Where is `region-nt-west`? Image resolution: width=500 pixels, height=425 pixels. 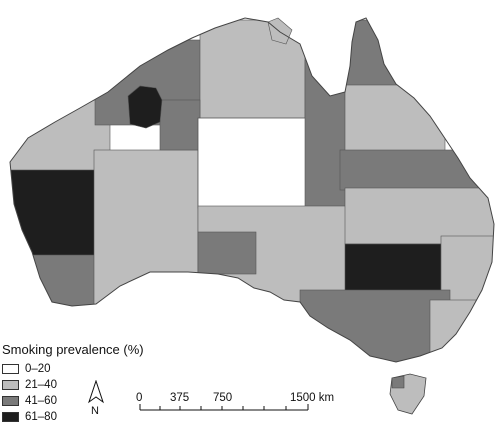
region-nt-west is located at coordinates (180, 125).